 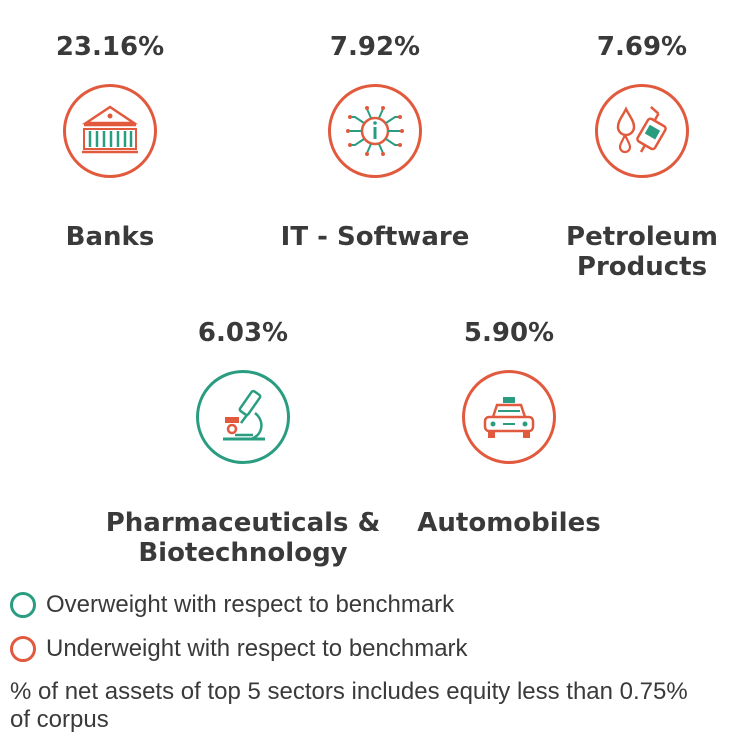 I want to click on sector-percent: 7.69%, so click(x=642, y=47).